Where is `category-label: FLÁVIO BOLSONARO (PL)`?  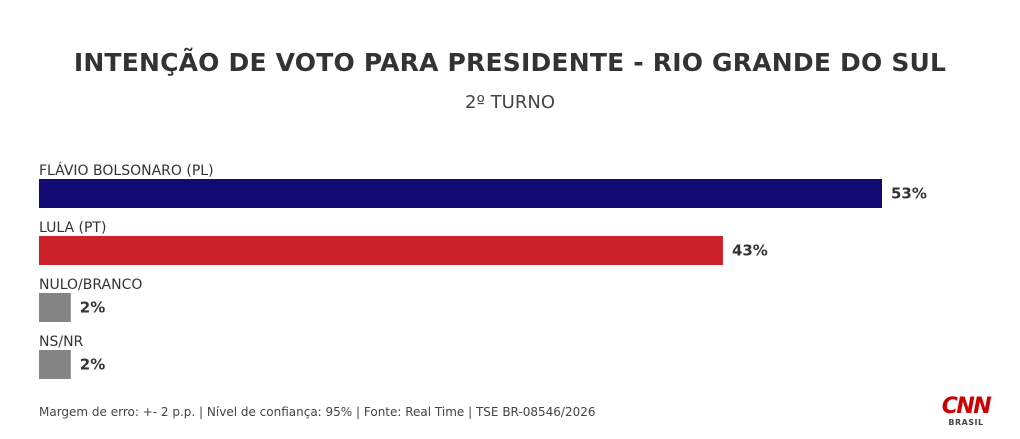 category-label: FLÁVIO BOLSONARO (PL) is located at coordinates (126, 170).